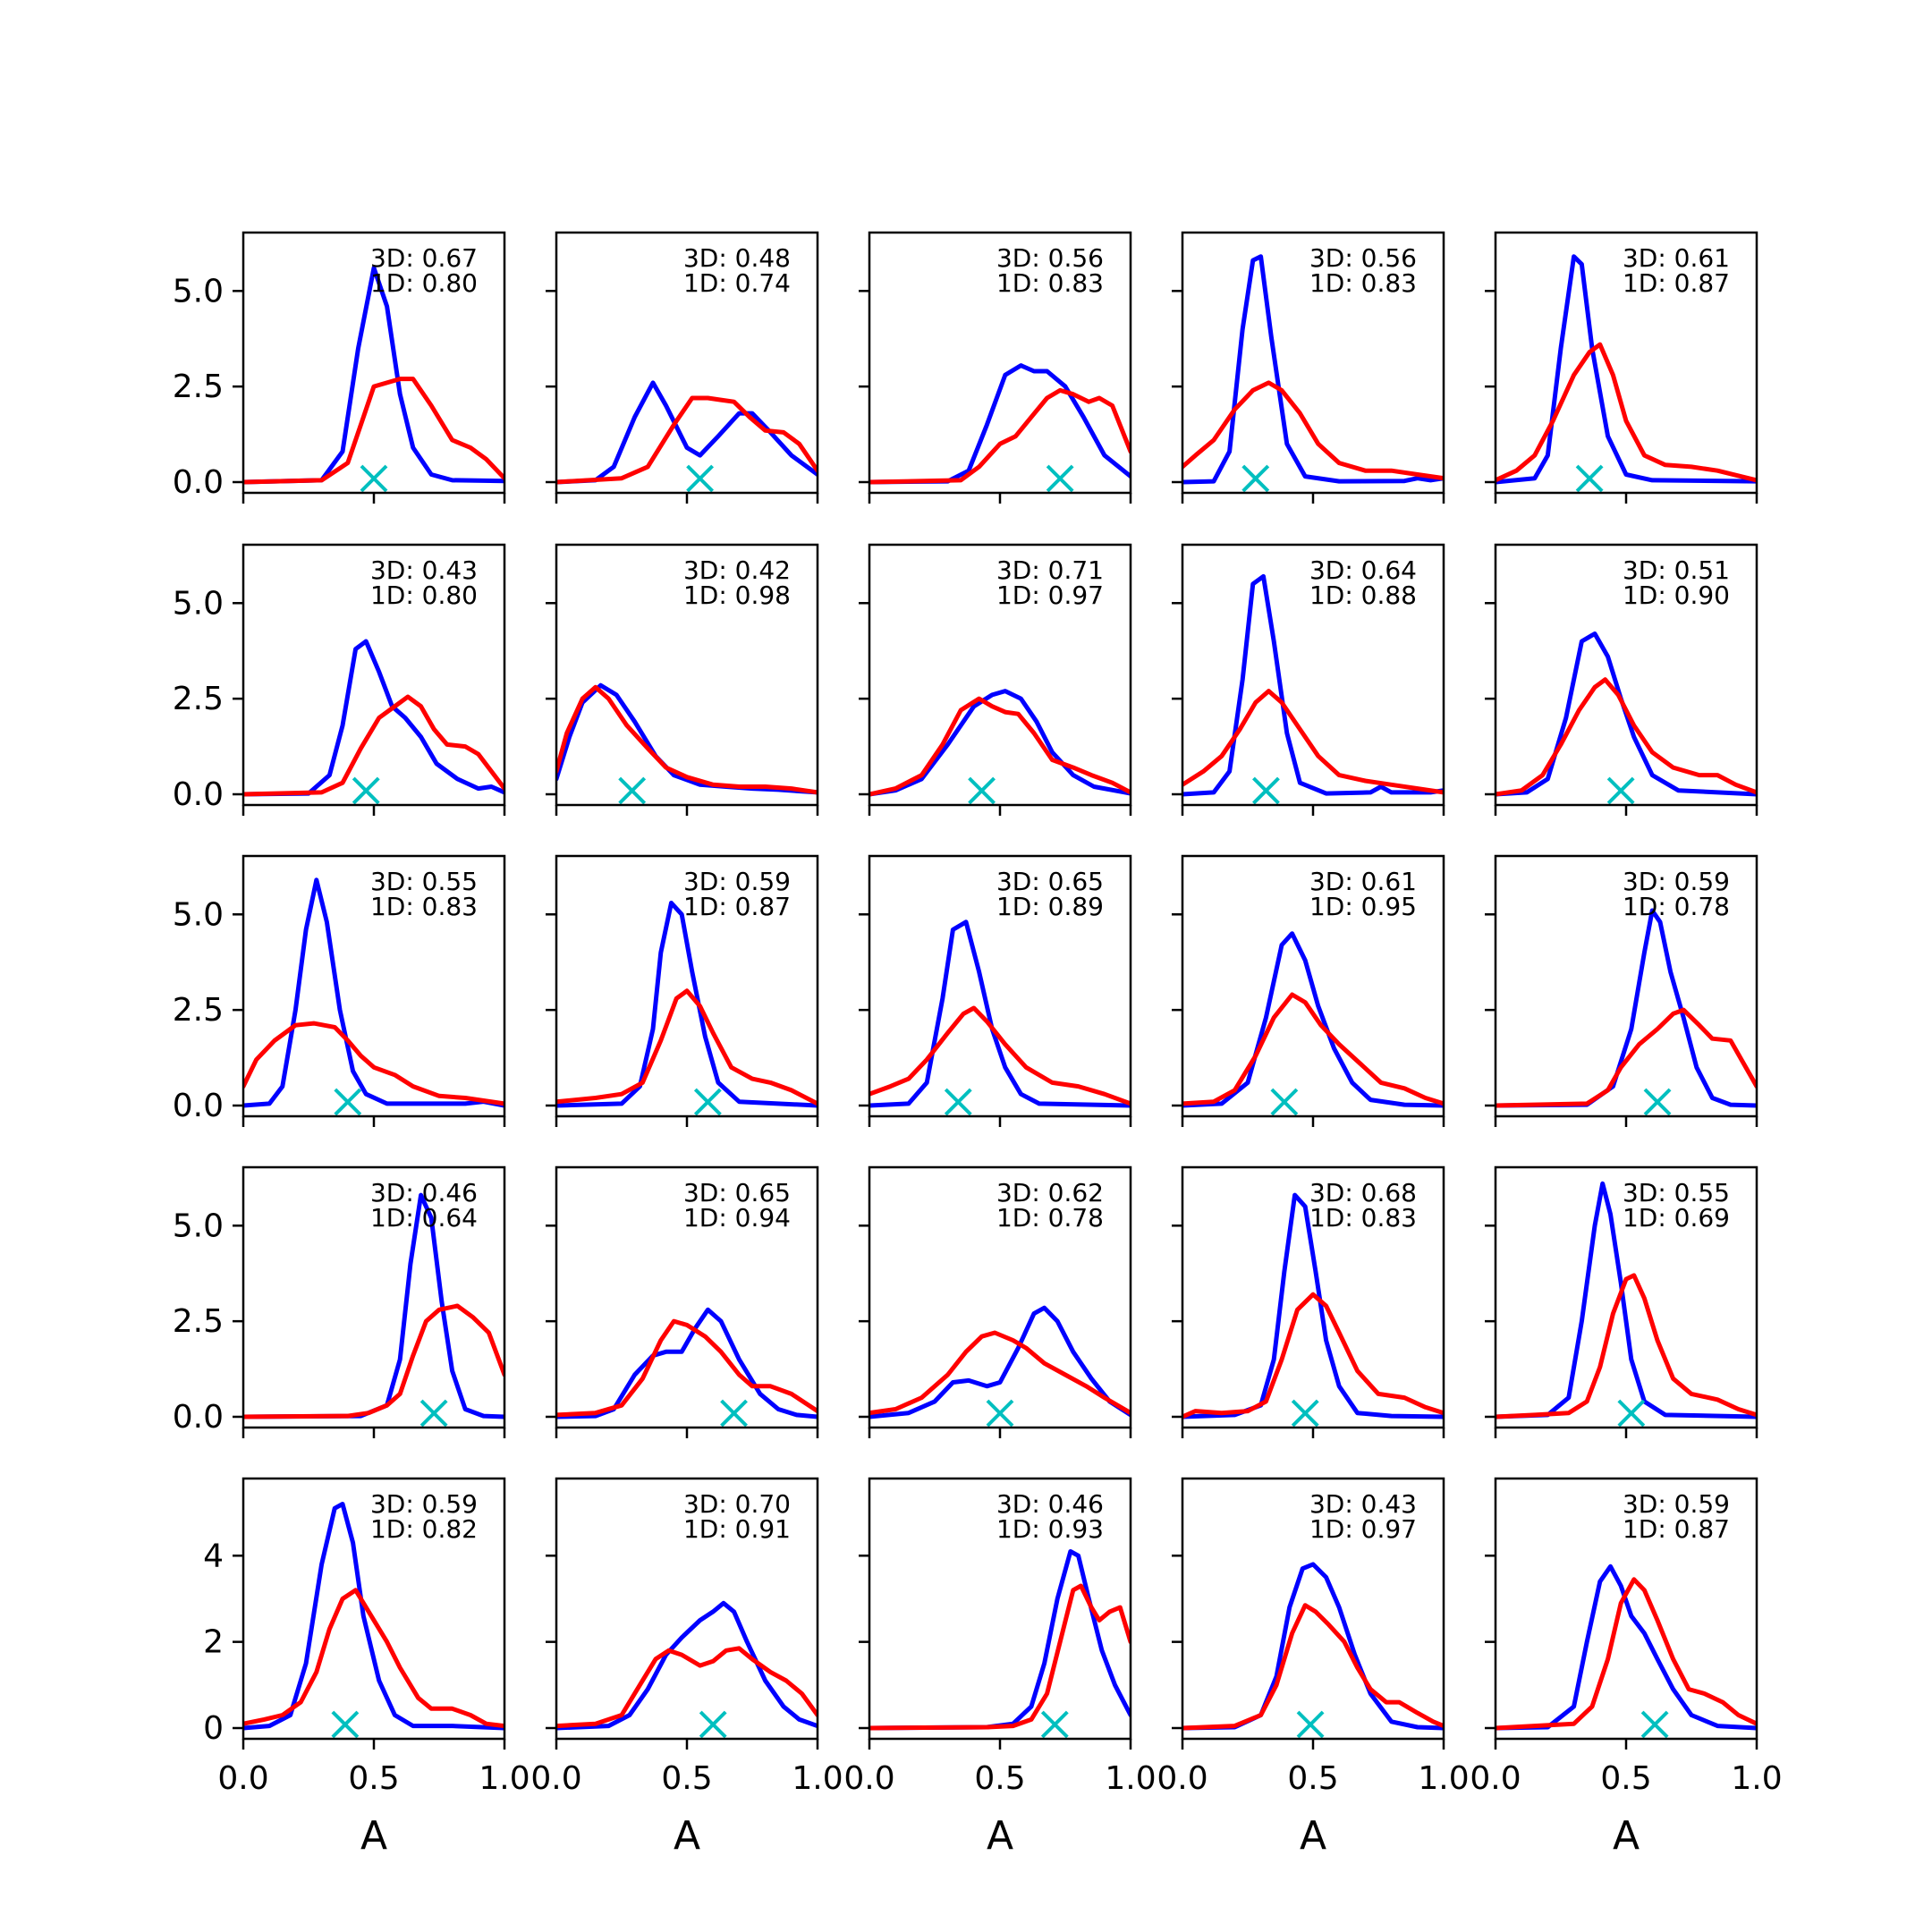 This screenshot has height=1932, width=1932. What do you see at coordinates (1363, 906) in the screenshot?
I see `score-1d-label: 1D: 0.95` at bounding box center [1363, 906].